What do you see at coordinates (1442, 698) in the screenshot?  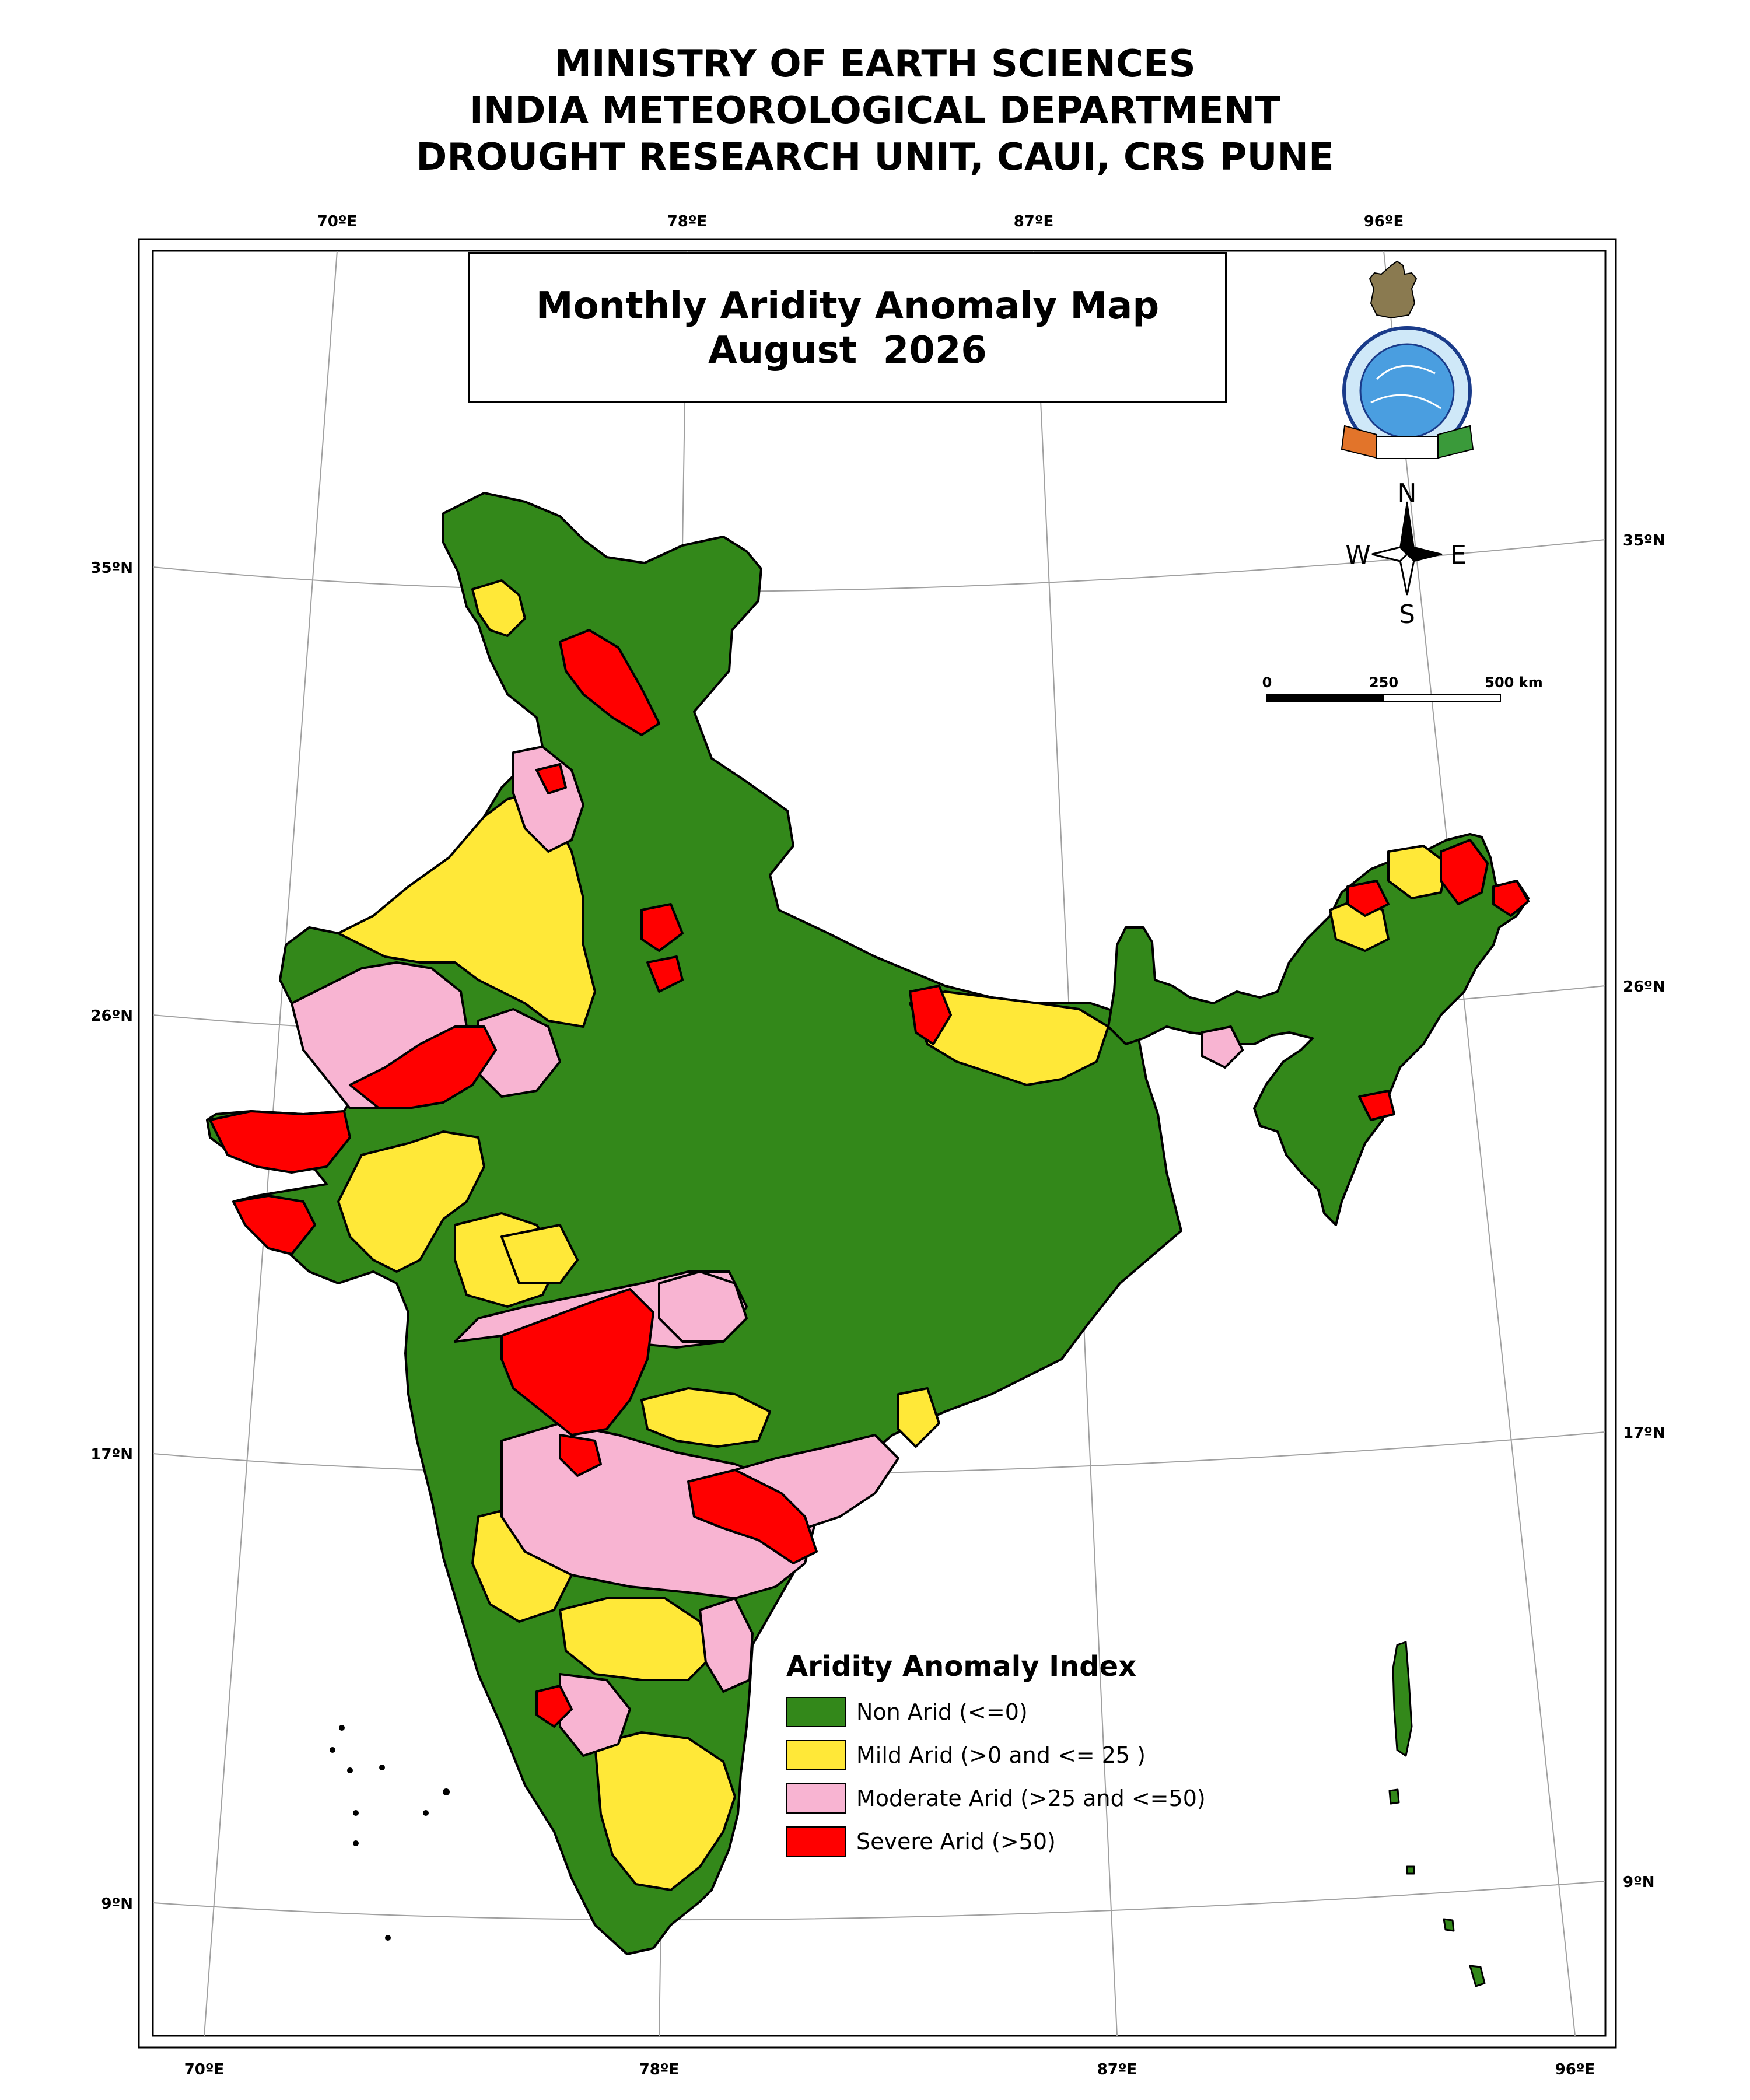 I see `scale-bar-white-segment` at bounding box center [1442, 698].